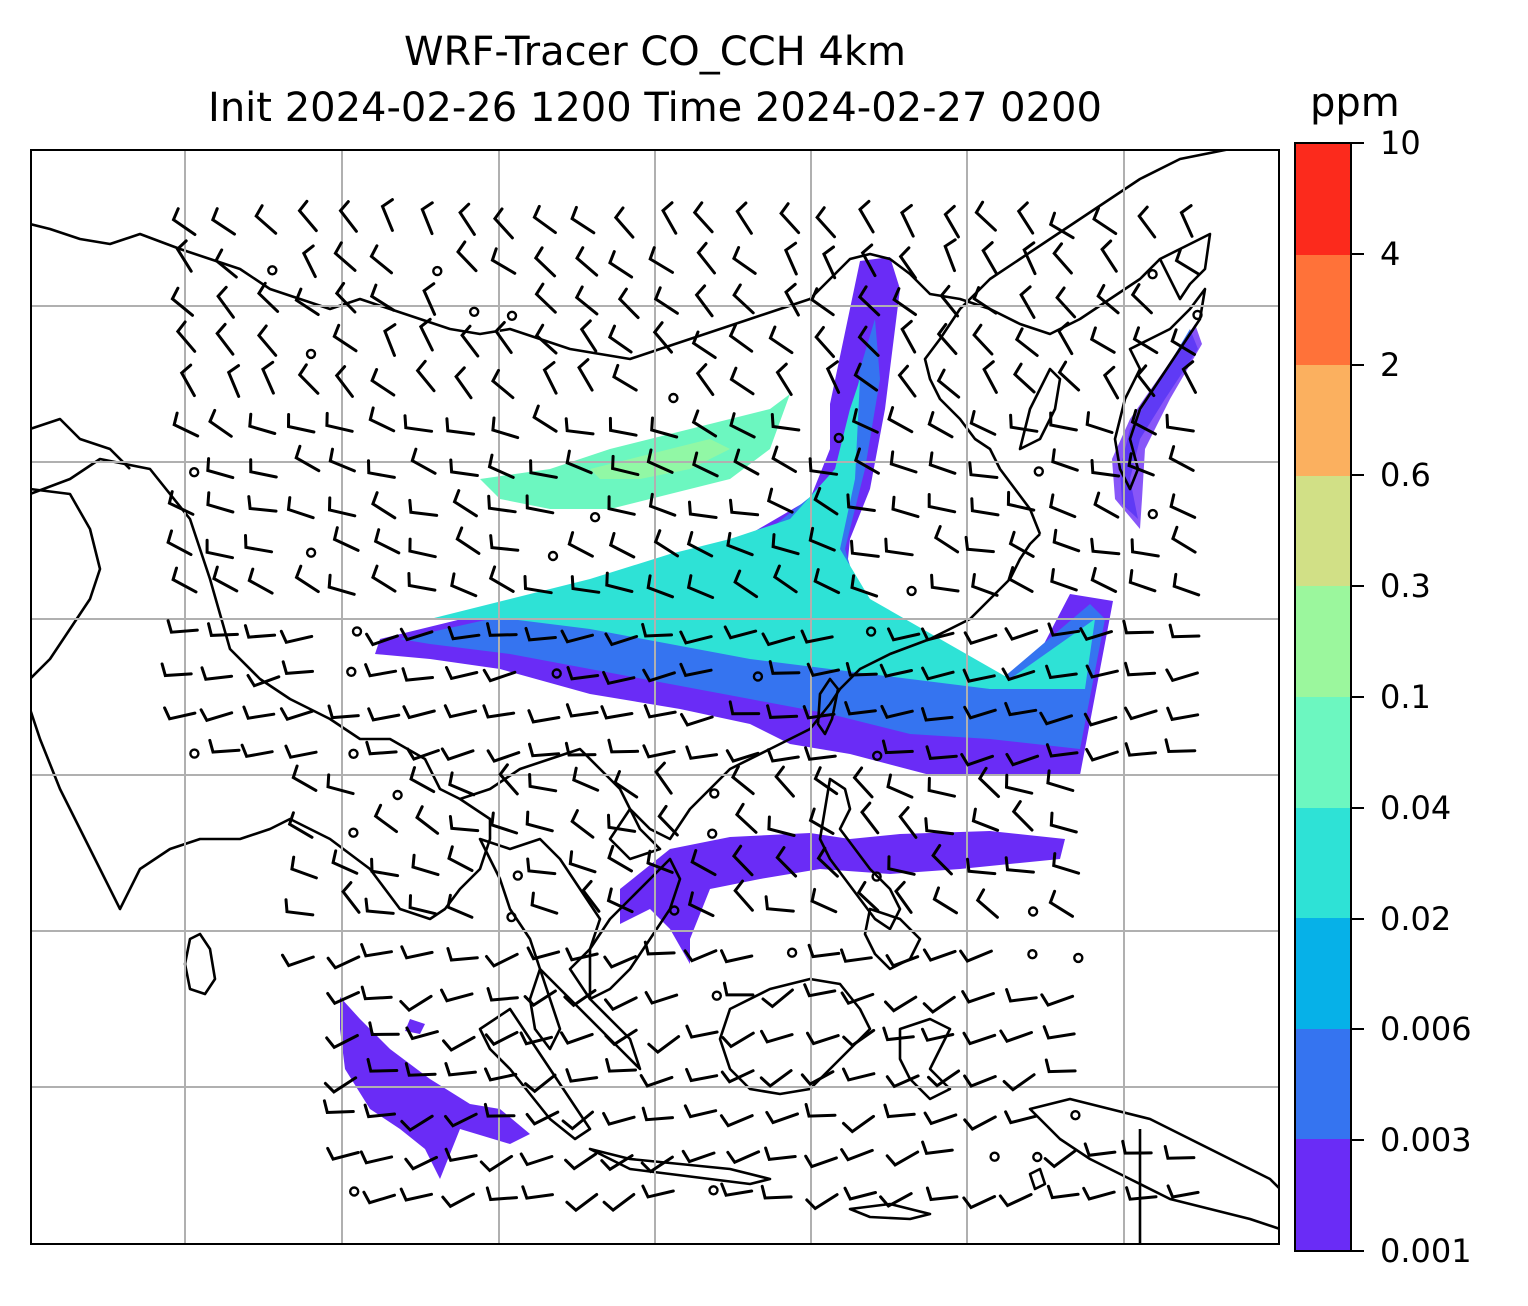 The image size is (1528, 1306). I want to click on coastline-china-east, so click(1077, 342).